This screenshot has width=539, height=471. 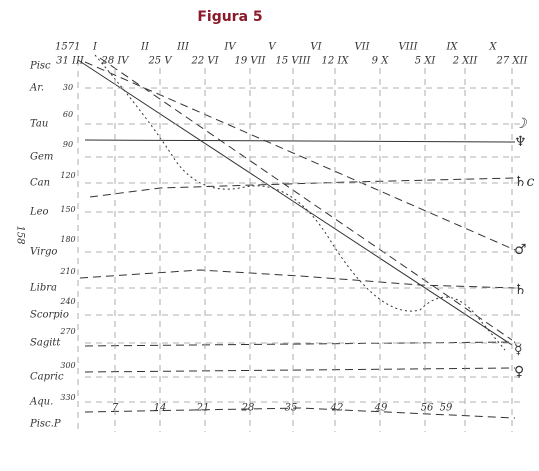 What do you see at coordinates (67, 271) in the screenshot?
I see `degree-label: 210` at bounding box center [67, 271].